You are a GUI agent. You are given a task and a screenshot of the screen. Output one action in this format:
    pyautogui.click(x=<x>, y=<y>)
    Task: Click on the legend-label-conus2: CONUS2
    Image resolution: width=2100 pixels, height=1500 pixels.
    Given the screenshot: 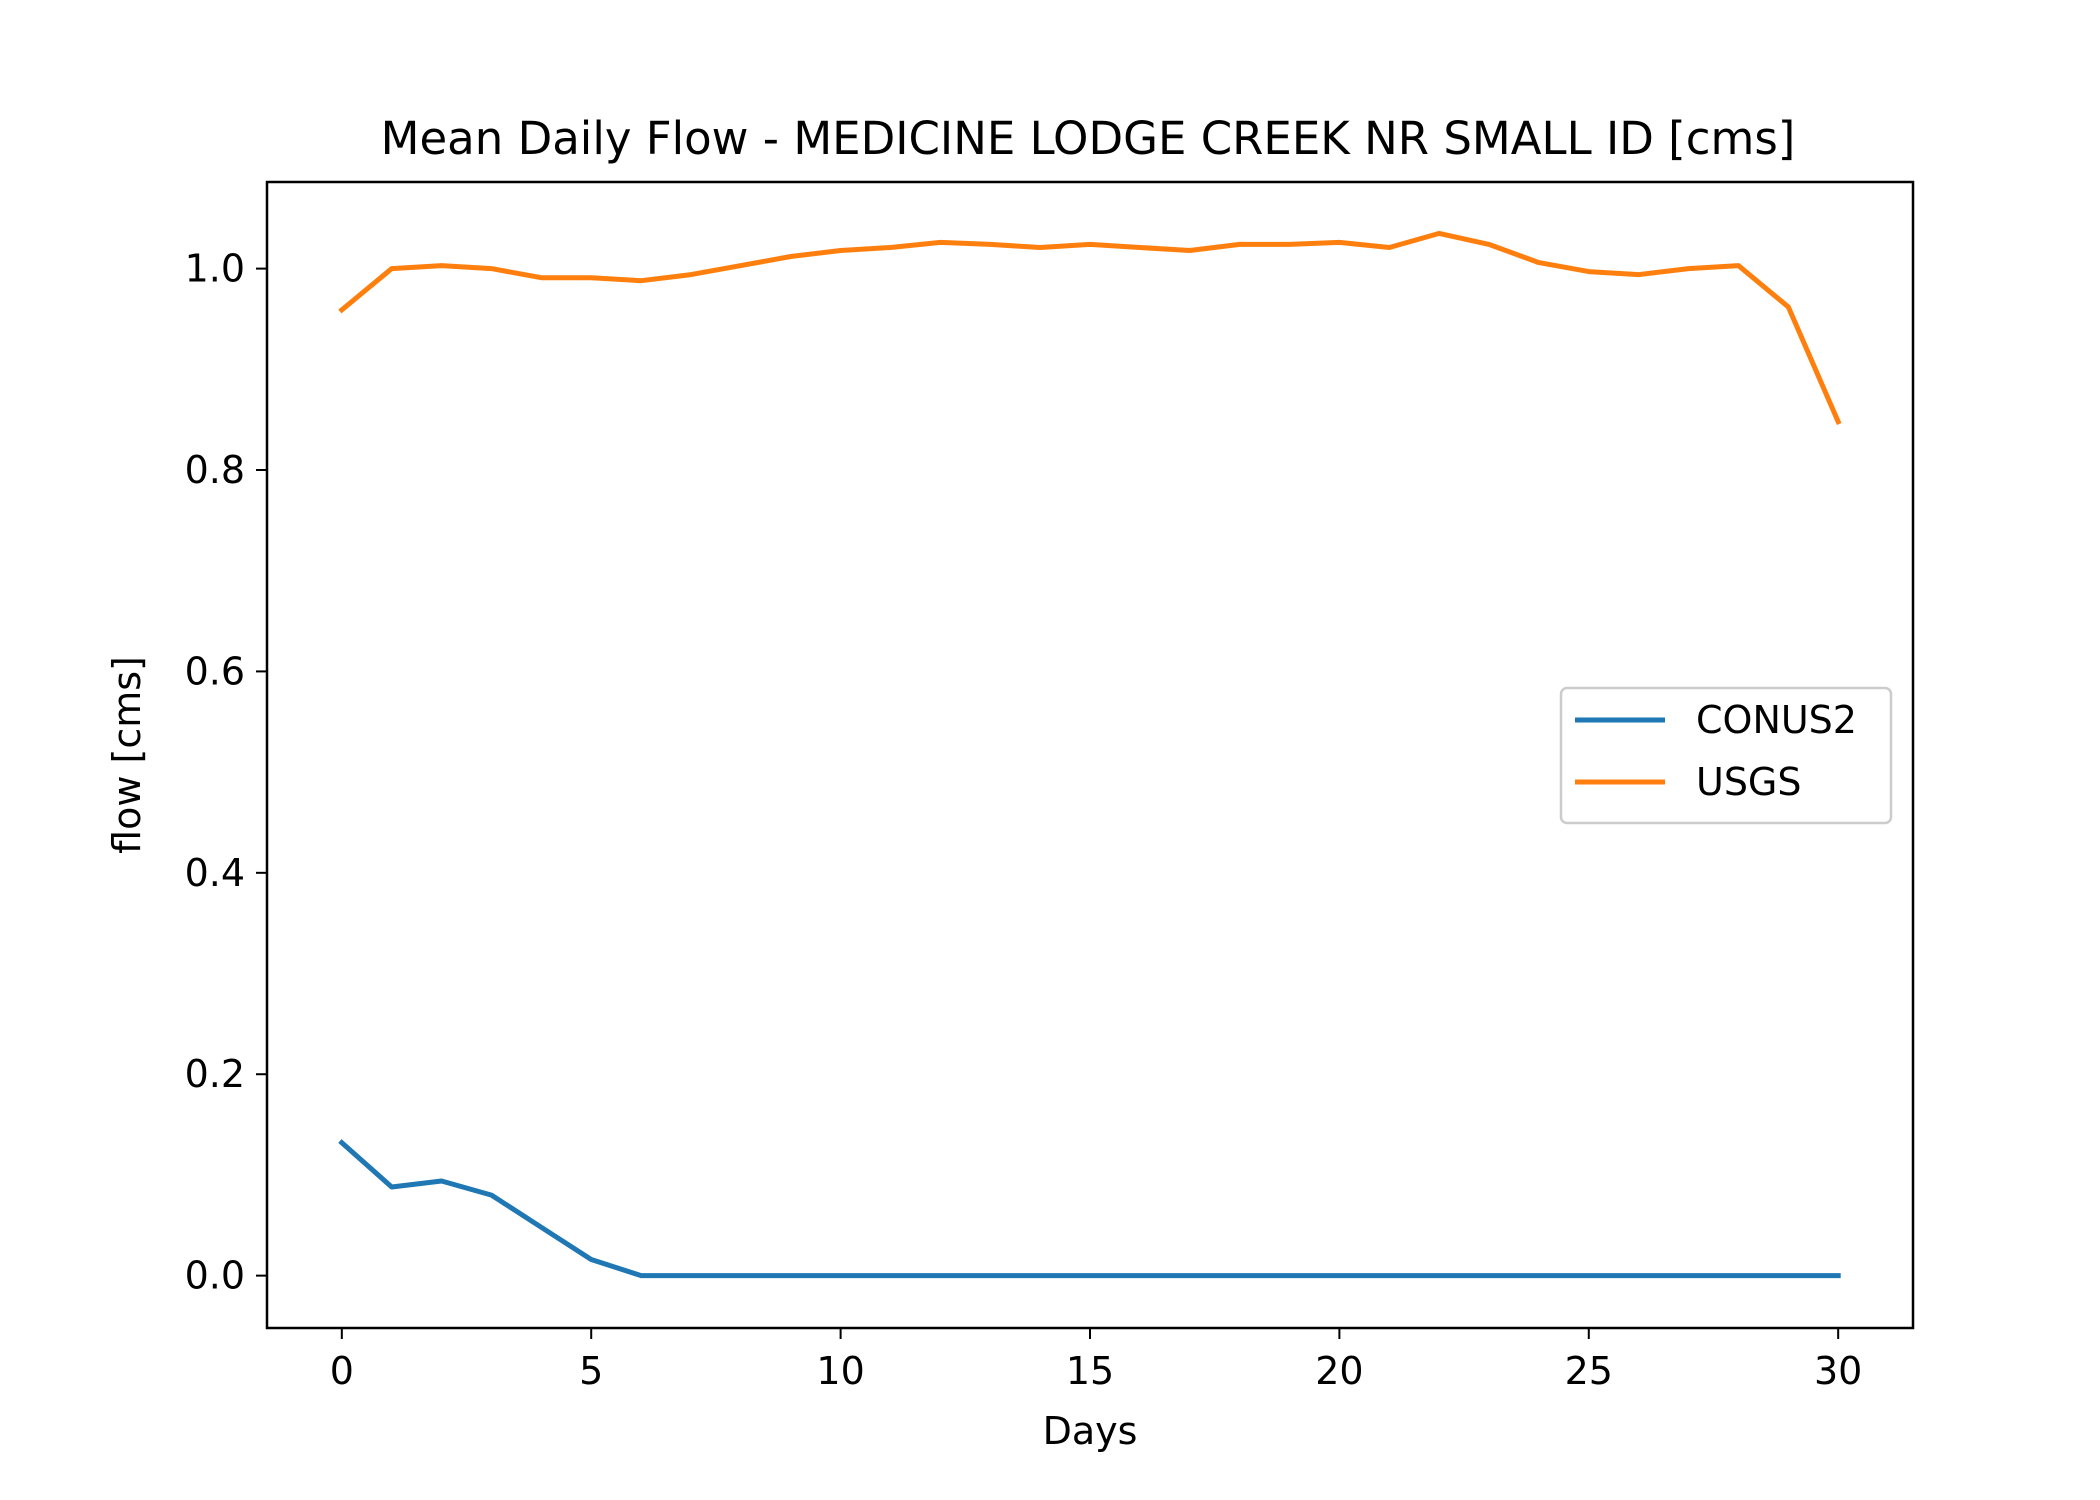 What is the action you would take?
    pyautogui.click(x=1776, y=720)
    